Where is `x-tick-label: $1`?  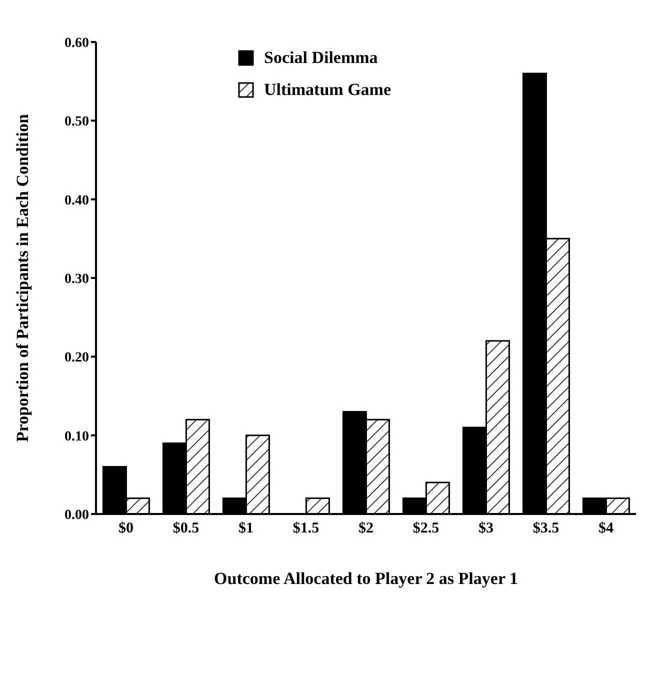
x-tick-label: $1 is located at coordinates (246, 528).